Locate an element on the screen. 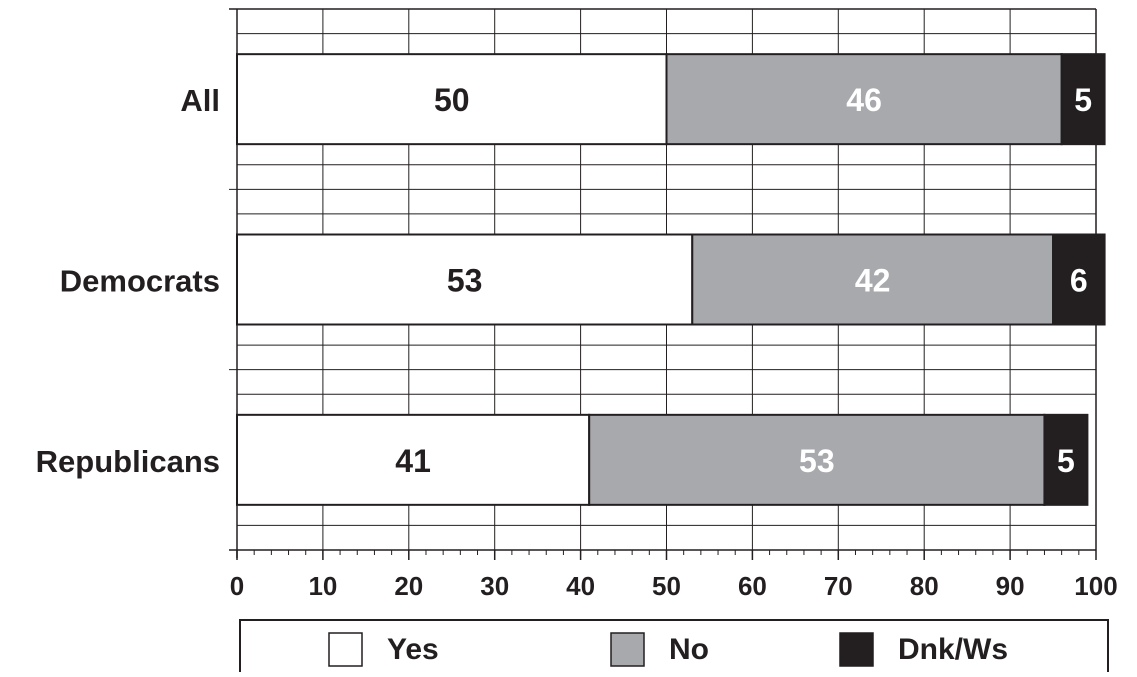  x-tick-label: 90 is located at coordinates (1010, 586).